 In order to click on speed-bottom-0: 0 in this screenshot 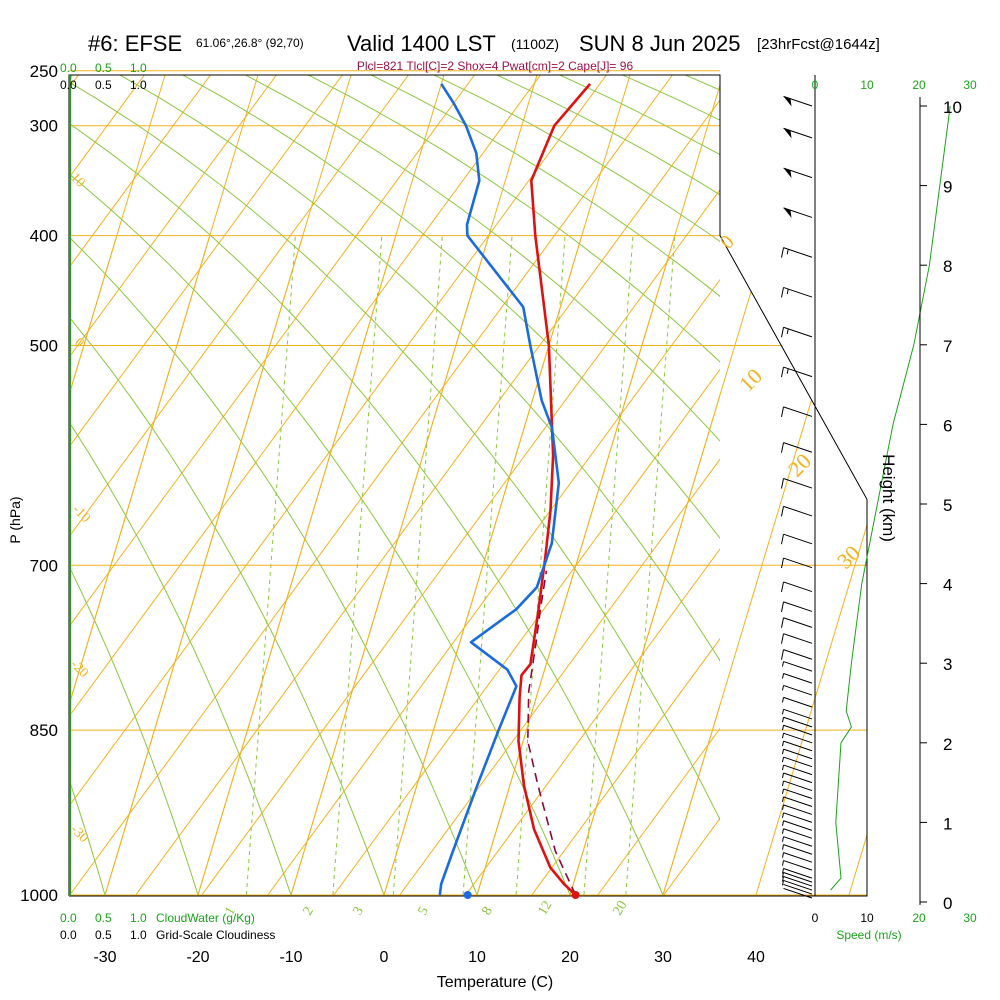, I will do `click(815, 918)`.